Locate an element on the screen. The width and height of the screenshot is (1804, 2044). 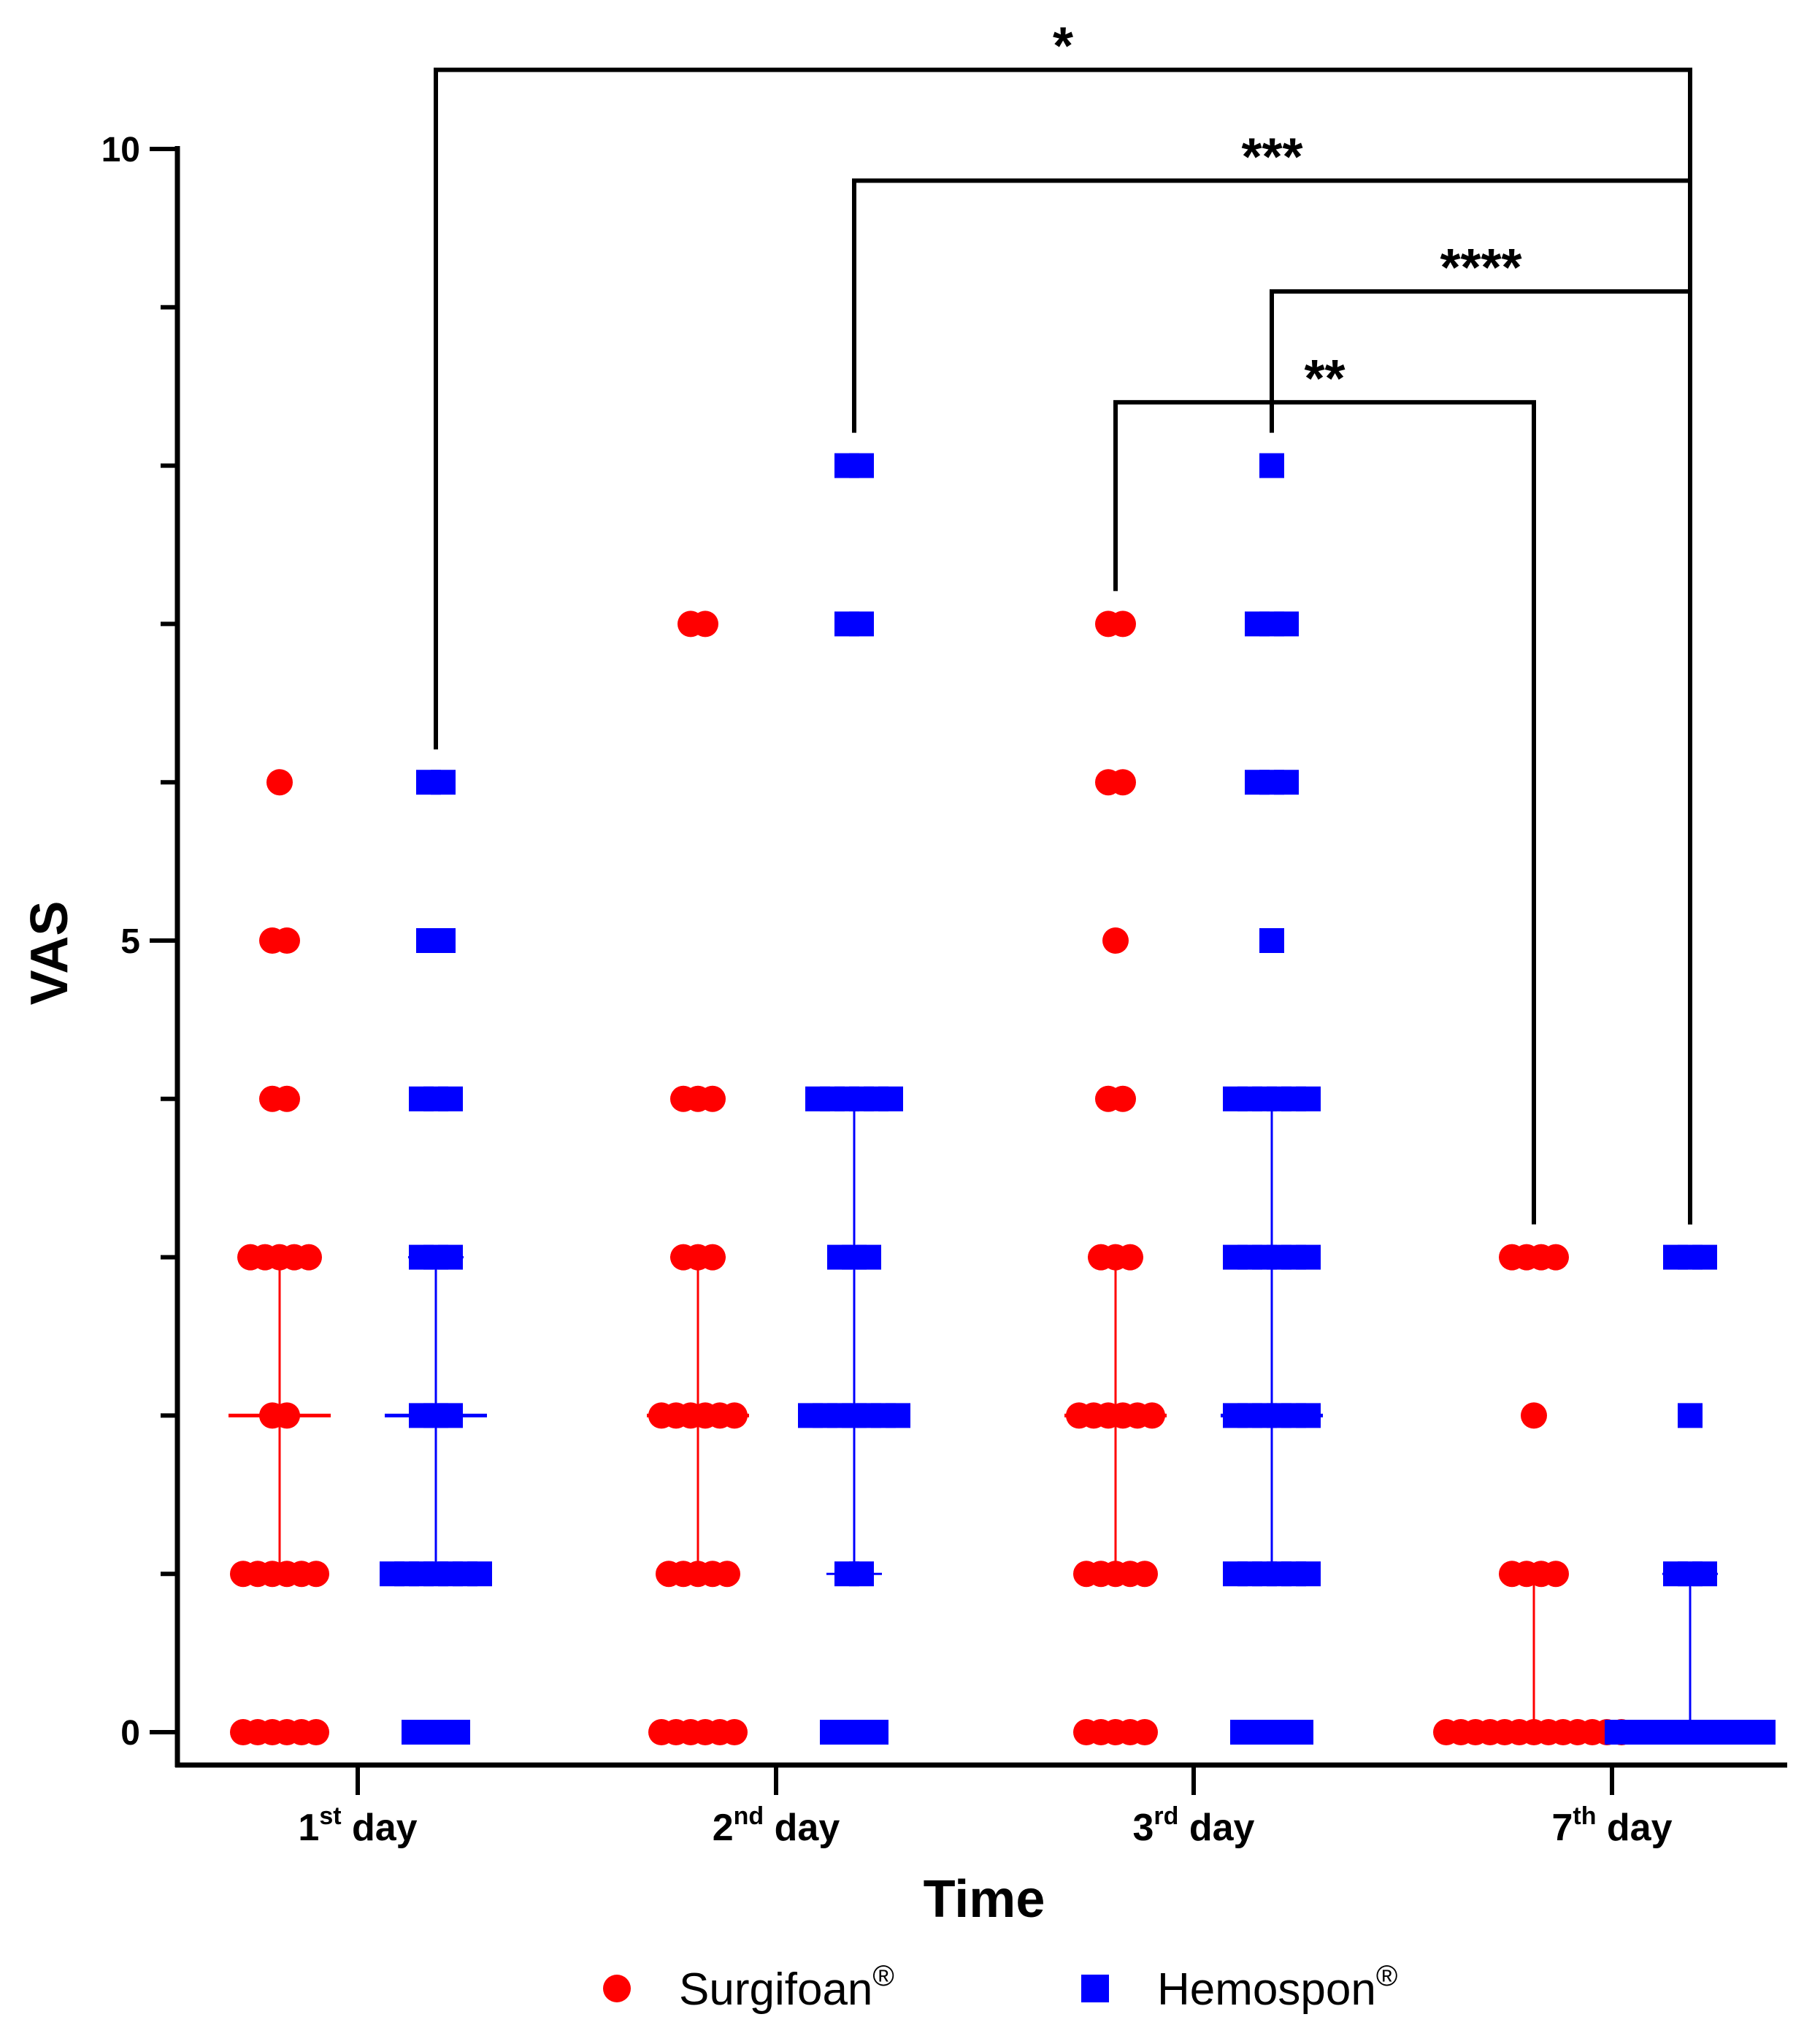
x-tick-label: 1st day is located at coordinates (357, 1825).